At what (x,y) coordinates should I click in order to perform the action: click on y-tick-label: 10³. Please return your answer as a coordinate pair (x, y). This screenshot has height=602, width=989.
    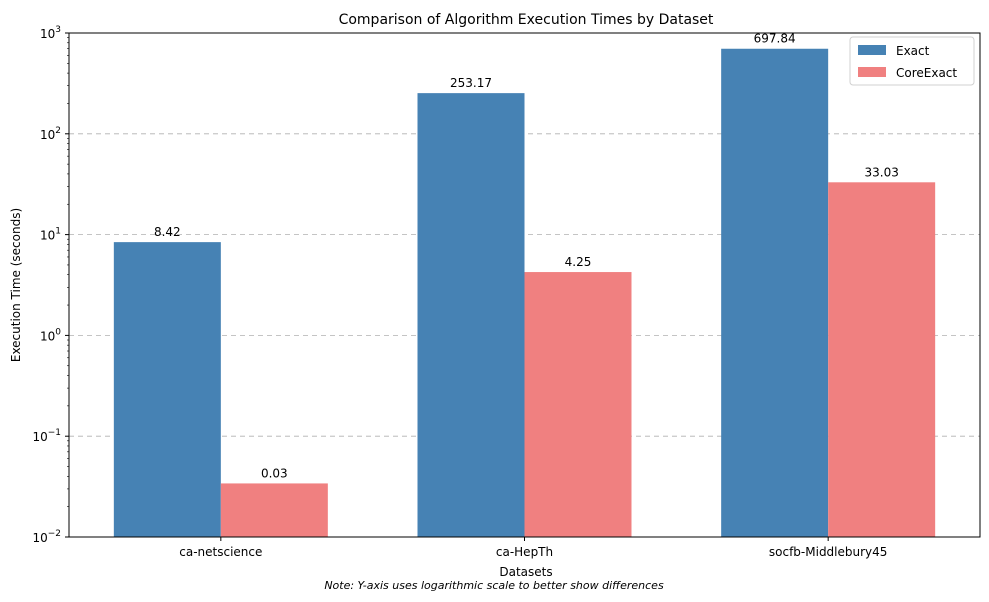
    Looking at the image, I should click on (50, 33).